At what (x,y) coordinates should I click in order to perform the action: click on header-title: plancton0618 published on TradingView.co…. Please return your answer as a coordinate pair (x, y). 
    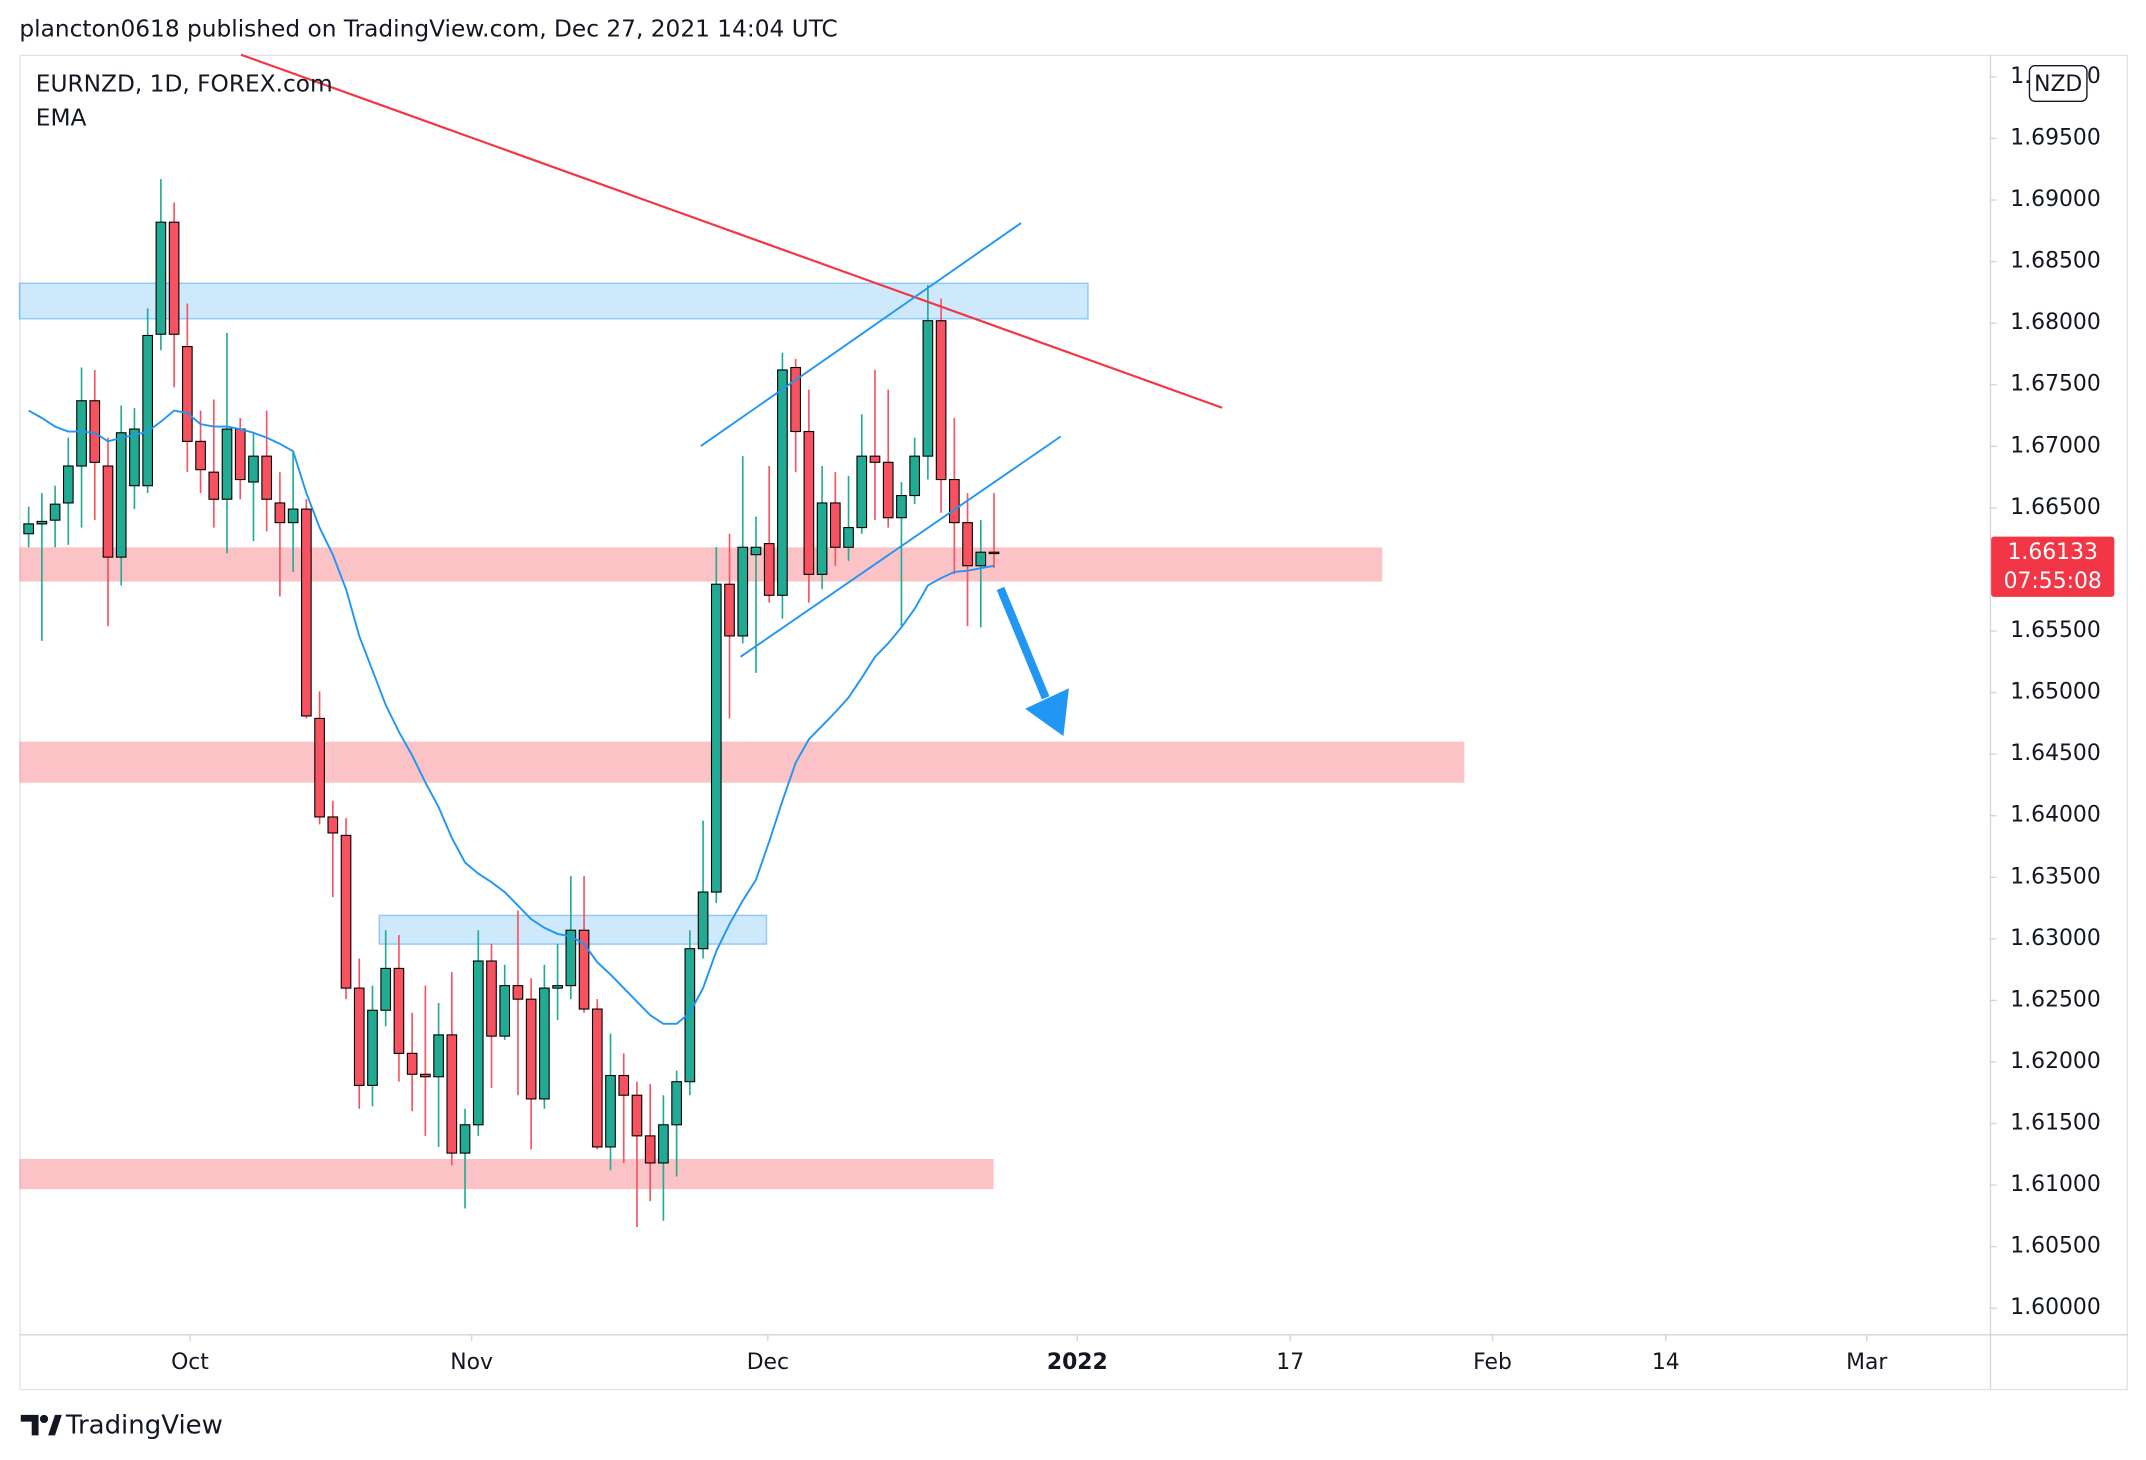
    Looking at the image, I should click on (428, 29).